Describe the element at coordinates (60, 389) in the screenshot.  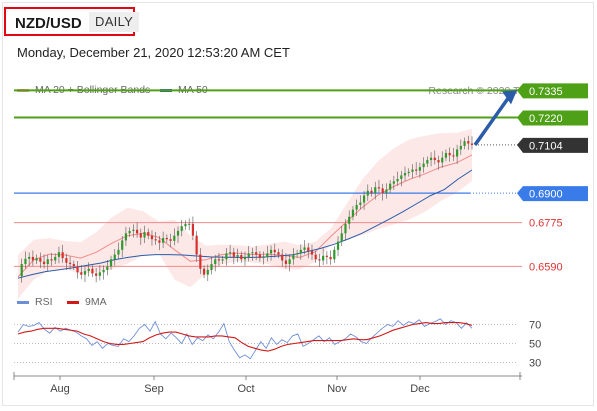
I see `x-tick-label: Aug` at that location.